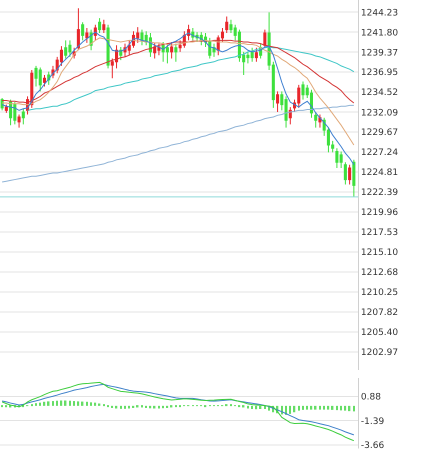 The width and height of the screenshot is (441, 460). Describe the element at coordinates (379, 93) in the screenshot. I see `y-tick-label: 1234.52` at that location.